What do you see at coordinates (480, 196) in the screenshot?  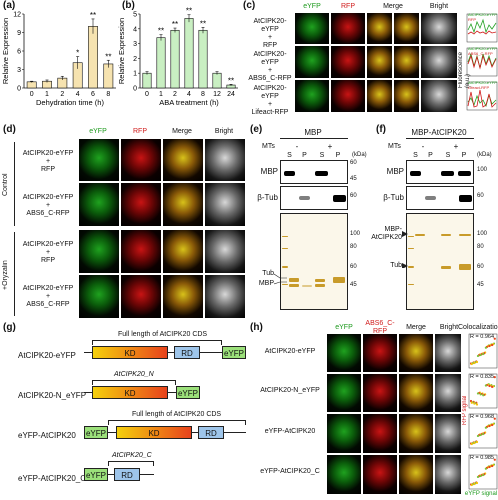 I see `f-blot2-mark-60: 60` at bounding box center [480, 196].